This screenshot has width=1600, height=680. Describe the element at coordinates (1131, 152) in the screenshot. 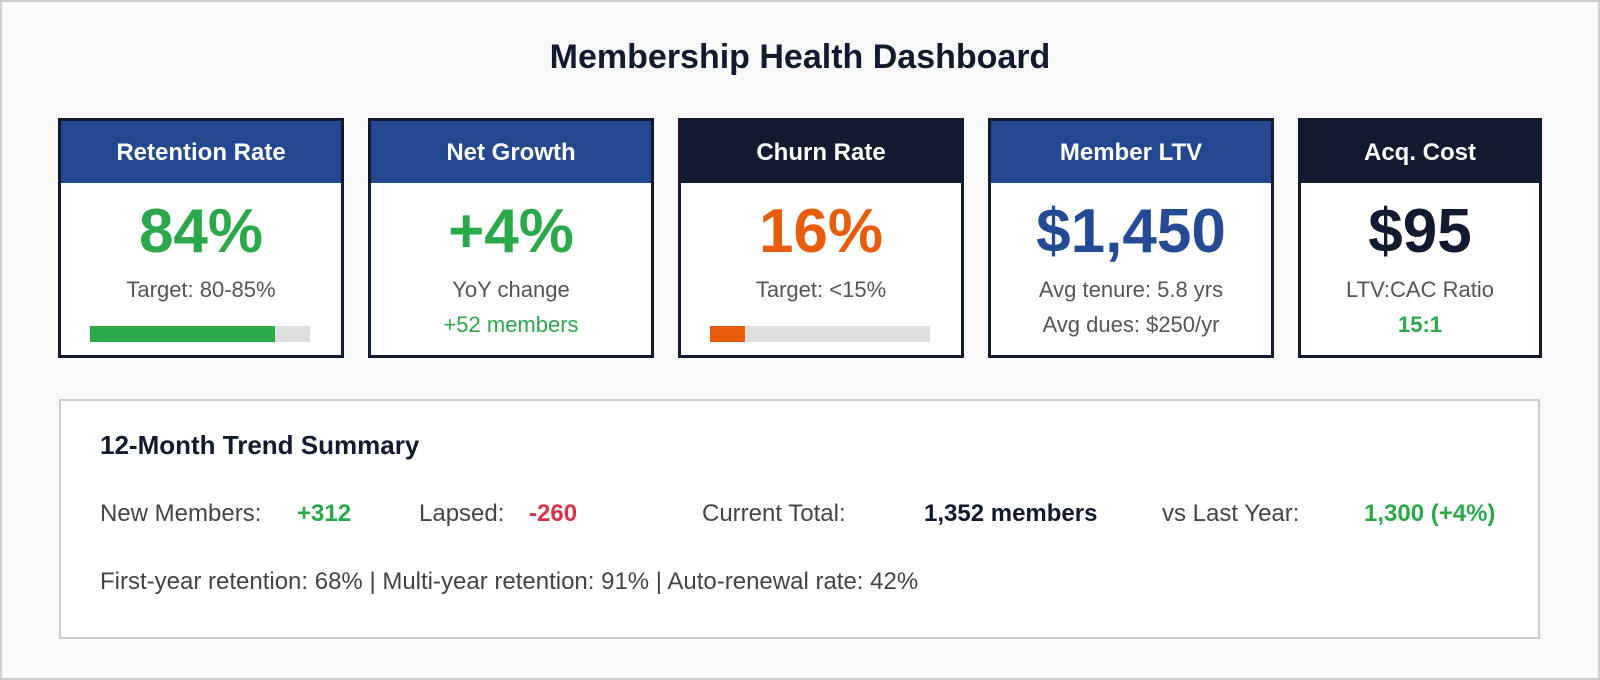

I see `card-header: Member LTV` at that location.